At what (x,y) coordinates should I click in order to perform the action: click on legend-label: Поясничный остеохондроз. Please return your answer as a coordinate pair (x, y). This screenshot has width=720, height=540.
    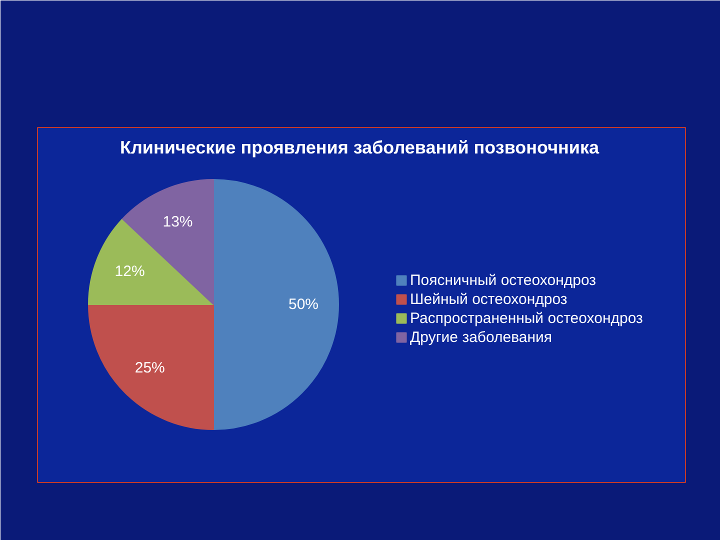
    Looking at the image, I should click on (503, 280).